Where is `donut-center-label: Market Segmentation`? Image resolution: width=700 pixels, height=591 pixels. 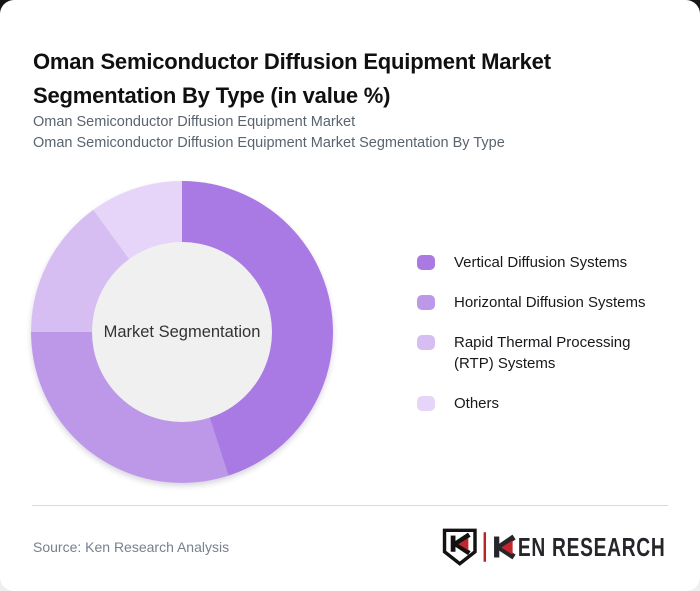
donut-center-label: Market Segmentation is located at coordinates (182, 331).